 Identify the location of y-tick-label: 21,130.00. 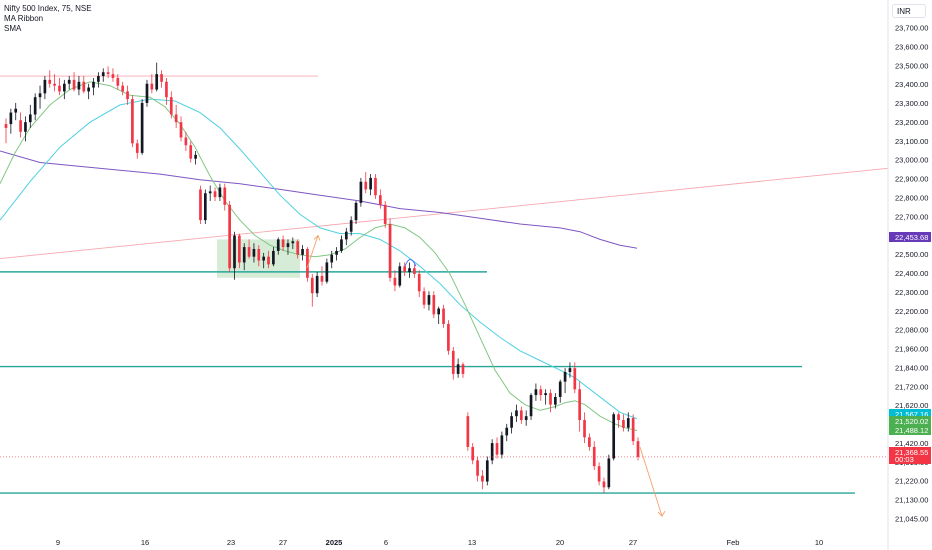
(911, 500).